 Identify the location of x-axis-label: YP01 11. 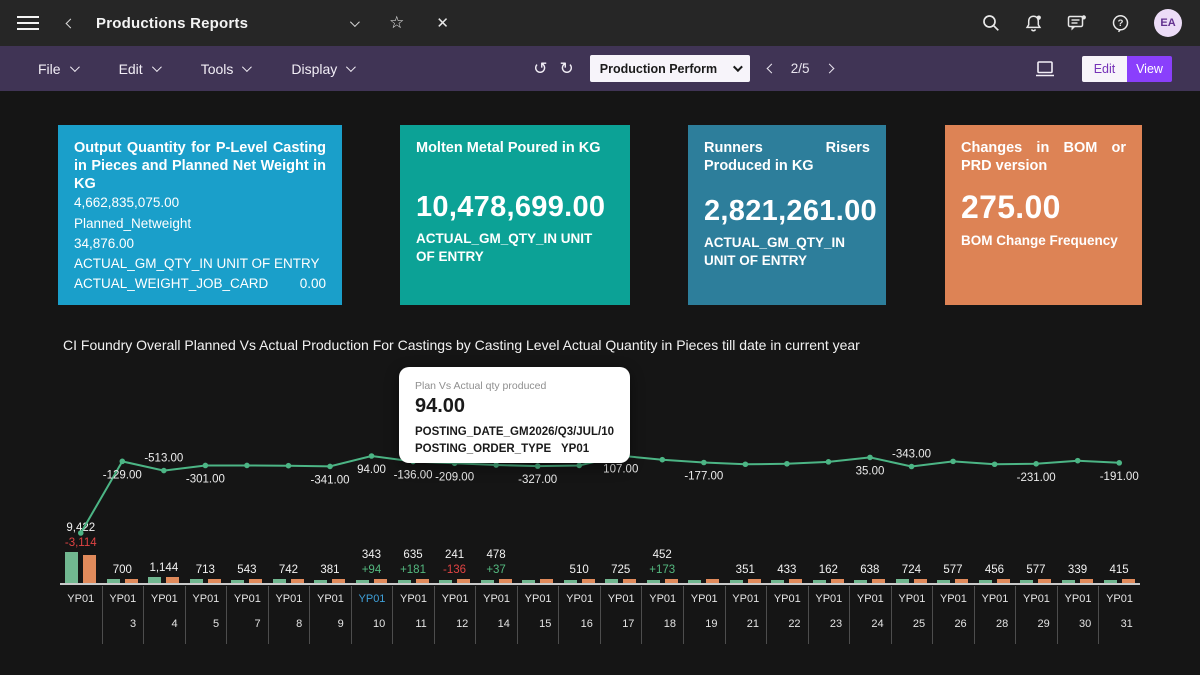
(413, 615).